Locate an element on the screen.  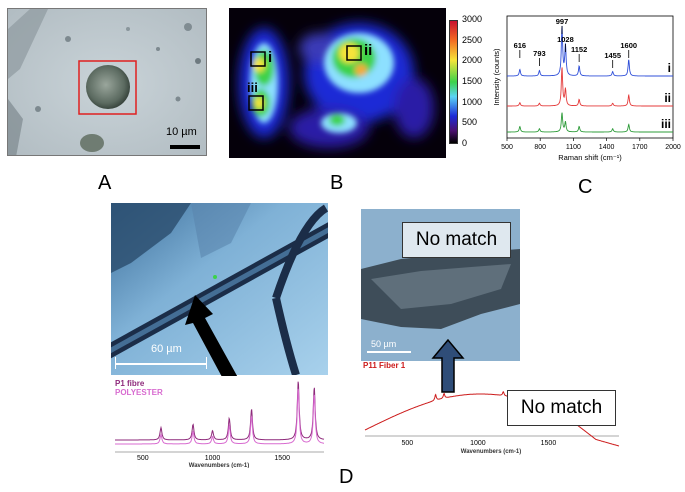
micrograph-a-image is located at coordinates (107, 82).